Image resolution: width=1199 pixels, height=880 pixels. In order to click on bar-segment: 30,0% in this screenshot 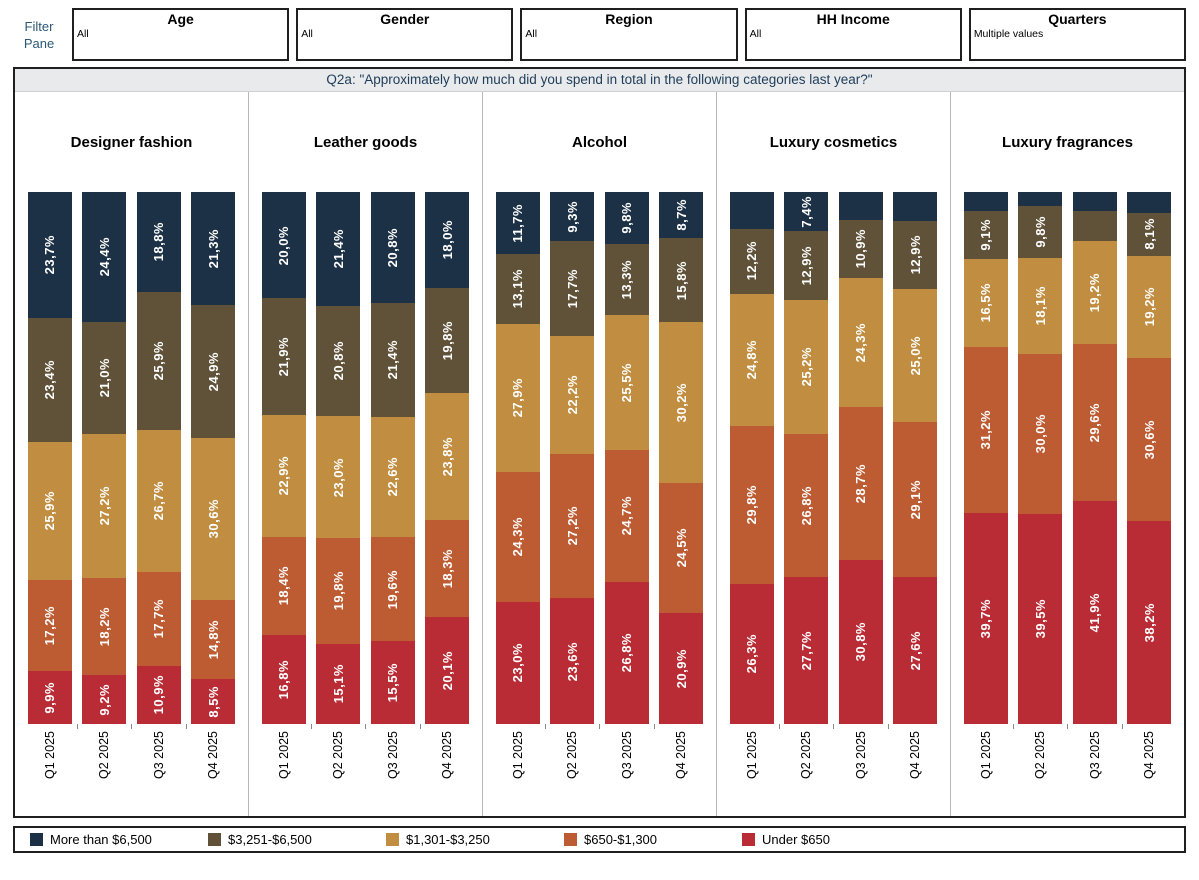, I will do `click(1040, 434)`.